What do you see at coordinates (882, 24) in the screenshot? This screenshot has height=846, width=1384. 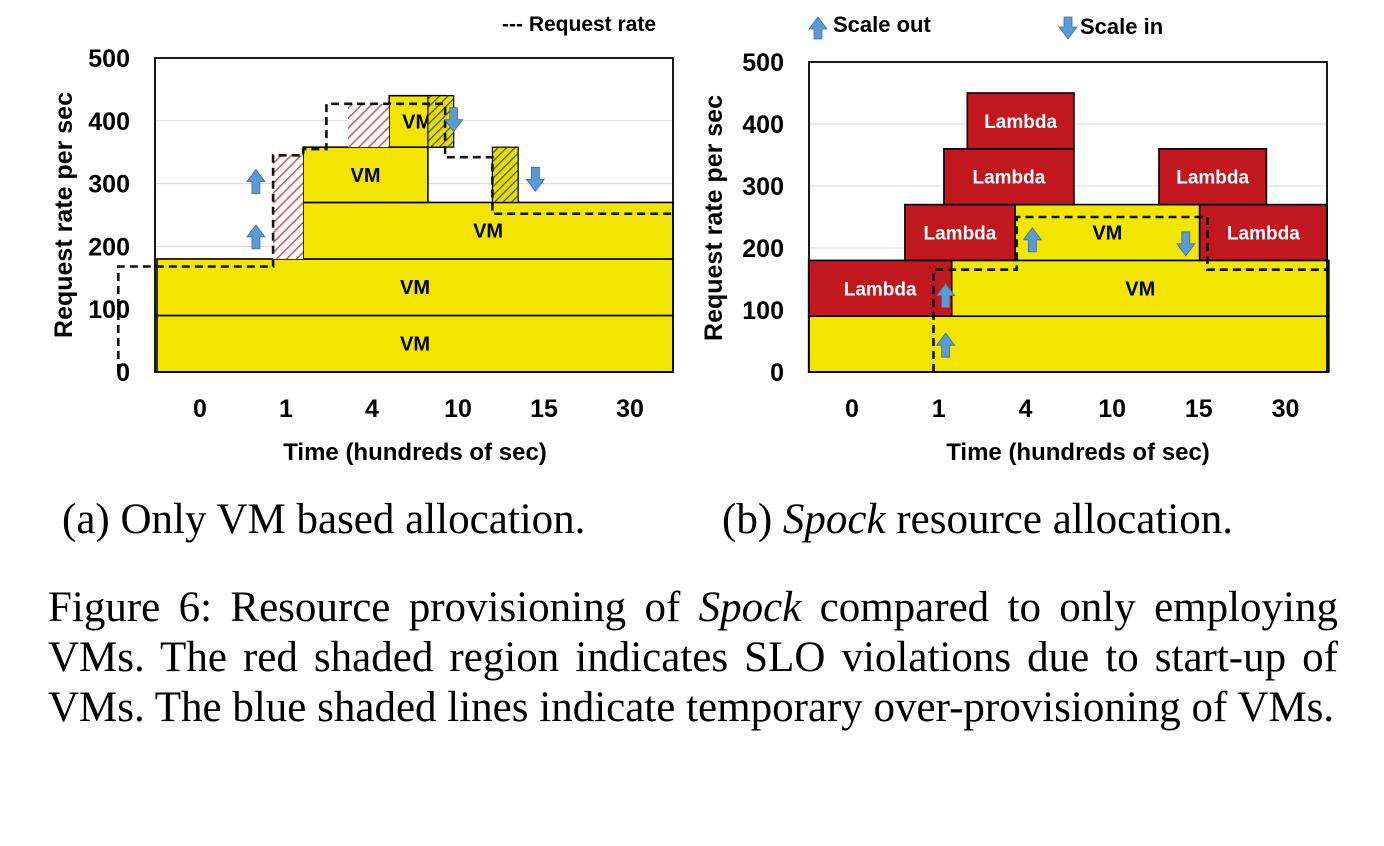 I see `legend-scale-out-label: Scale out` at bounding box center [882, 24].